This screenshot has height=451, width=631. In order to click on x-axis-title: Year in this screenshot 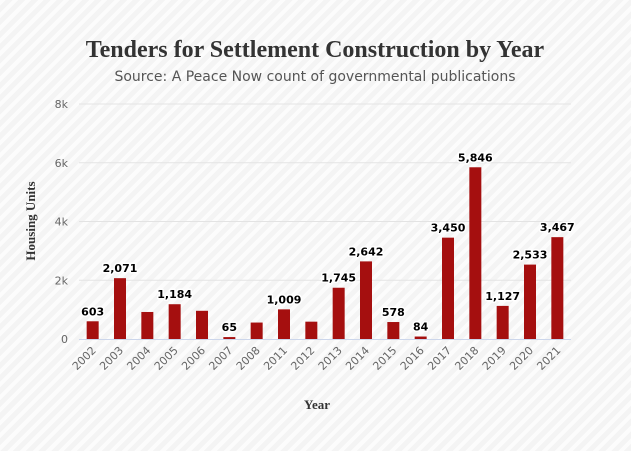, I will do `click(317, 404)`.